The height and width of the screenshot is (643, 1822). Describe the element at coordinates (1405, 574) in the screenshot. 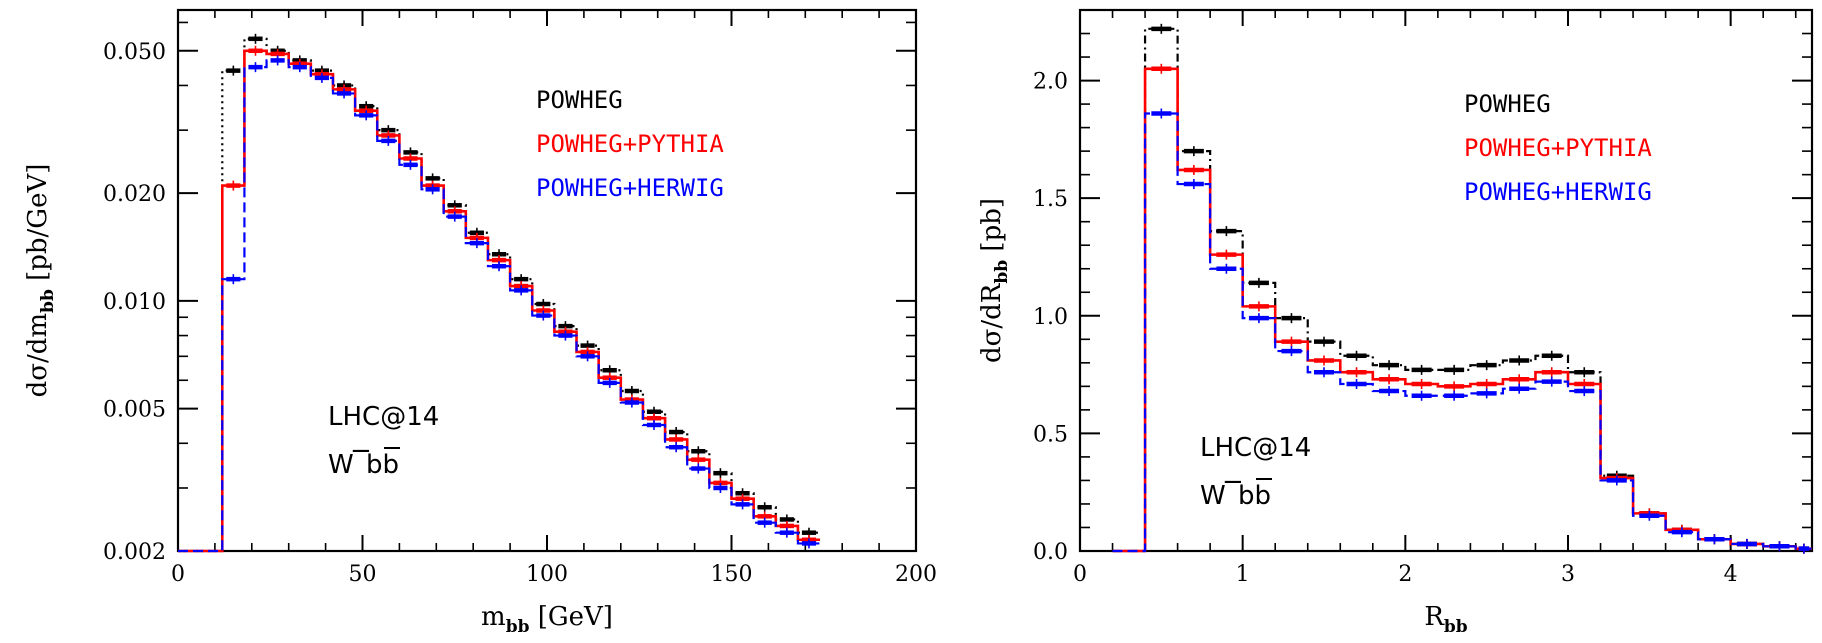

I see `x-tick-label: 2` at that location.